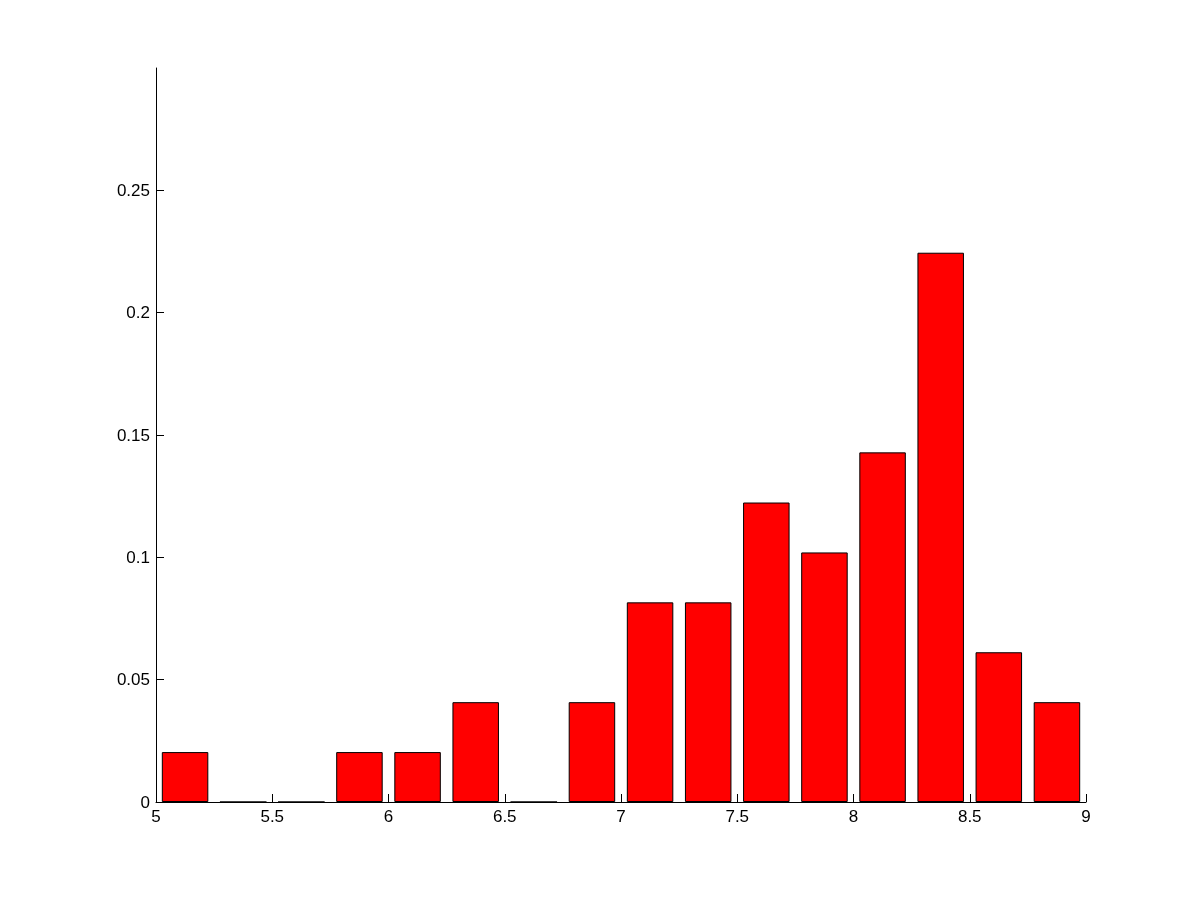 Image resolution: width=1201 pixels, height=901 pixels. Describe the element at coordinates (133, 680) in the screenshot. I see `y-tick-label: 0.05` at that location.